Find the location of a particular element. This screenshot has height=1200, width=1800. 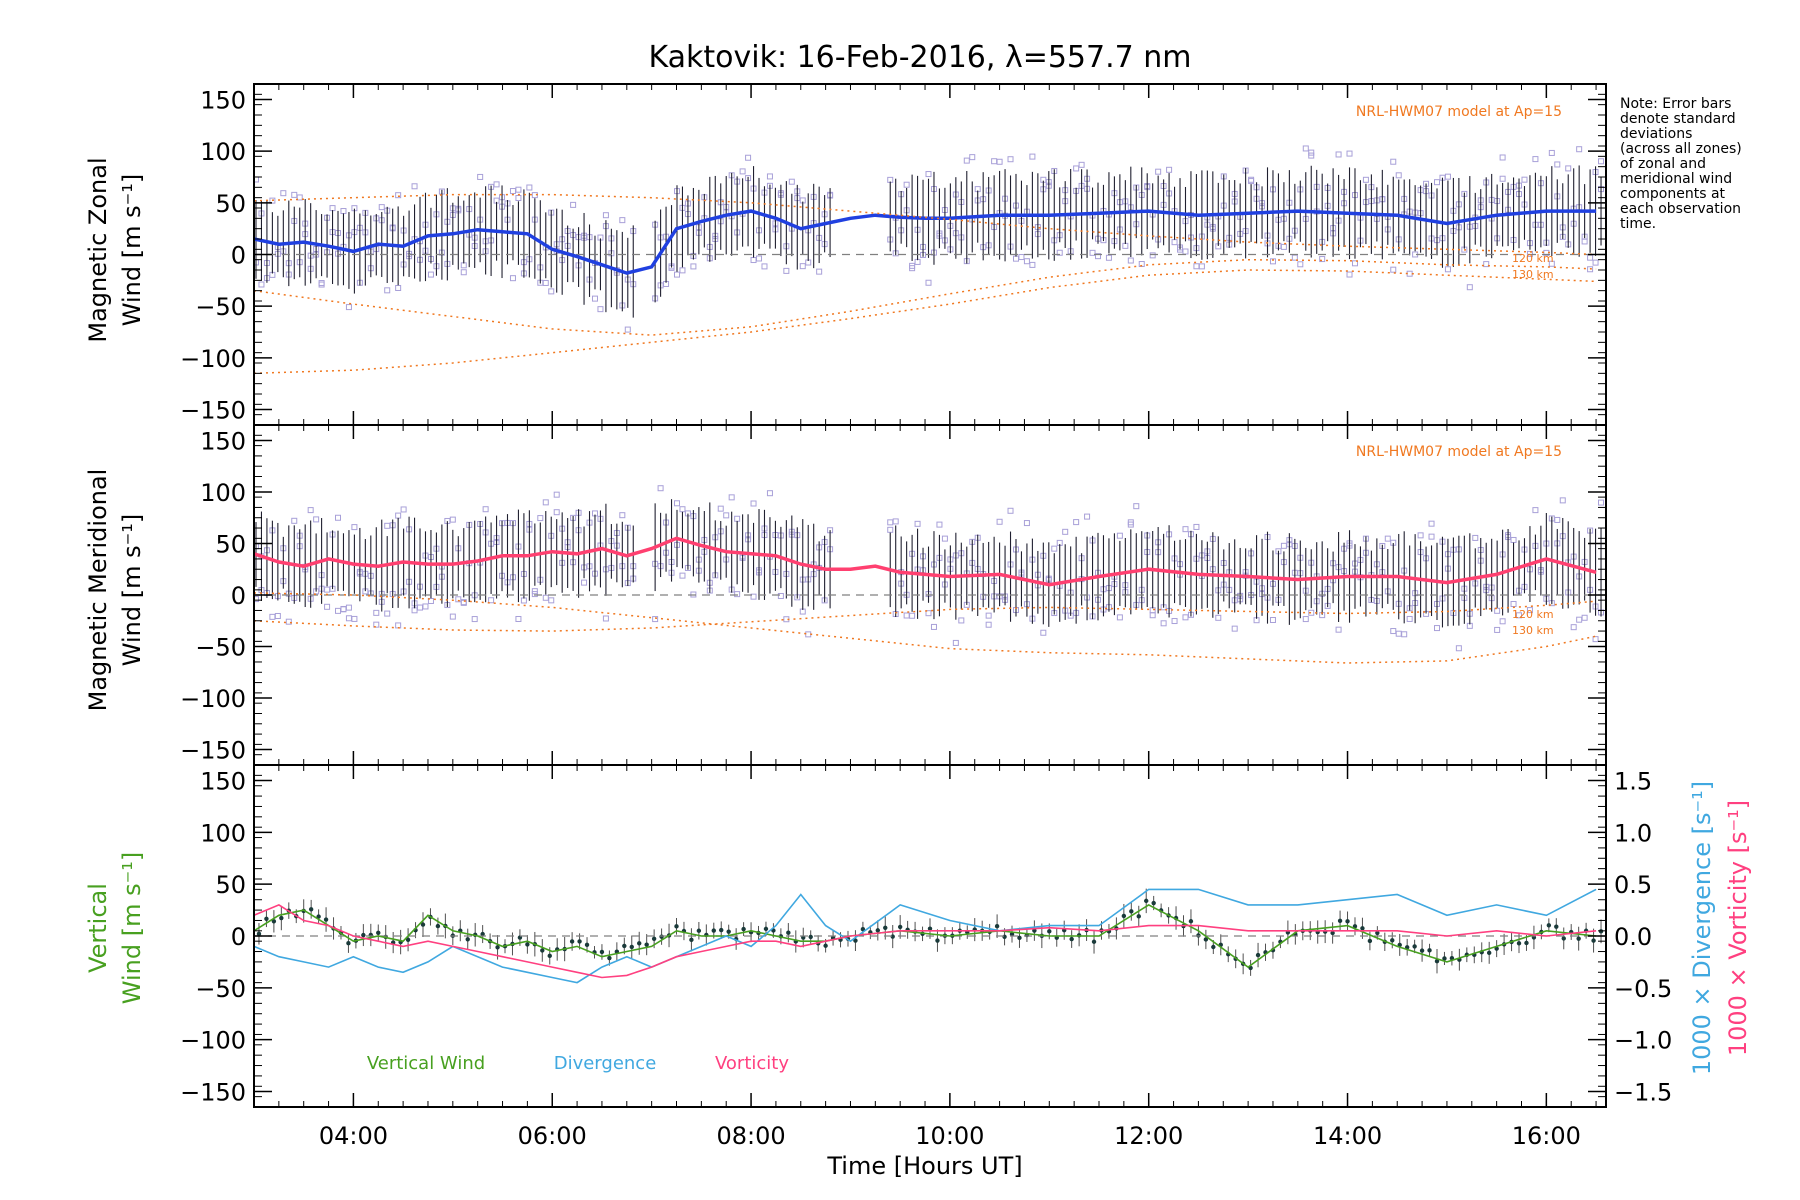

series-line-p0-s0 is located at coordinates (925, 242).